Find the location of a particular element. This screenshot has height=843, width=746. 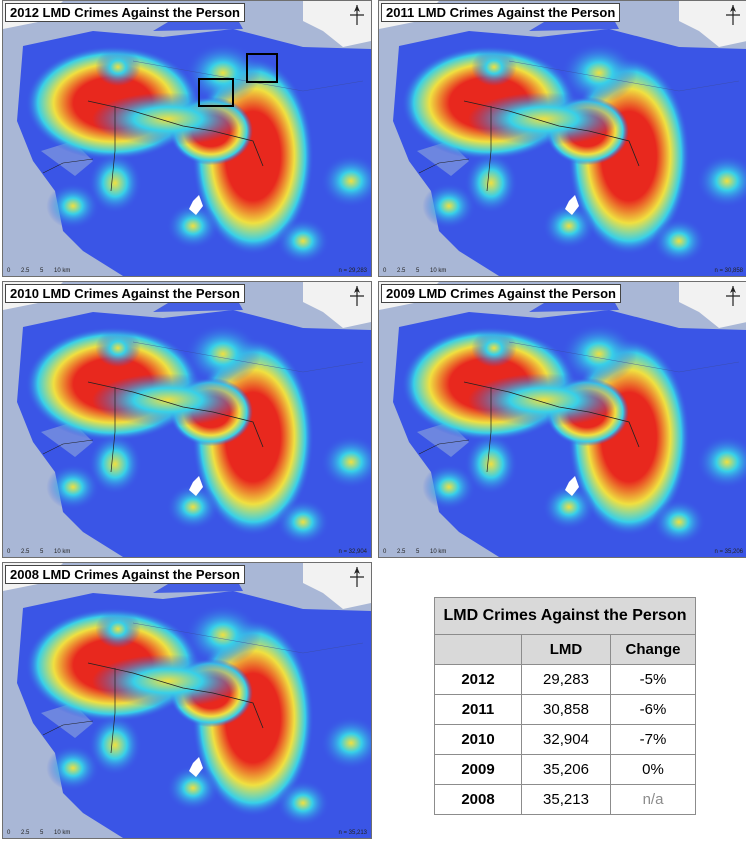

change-cell: -7% is located at coordinates (653, 739).